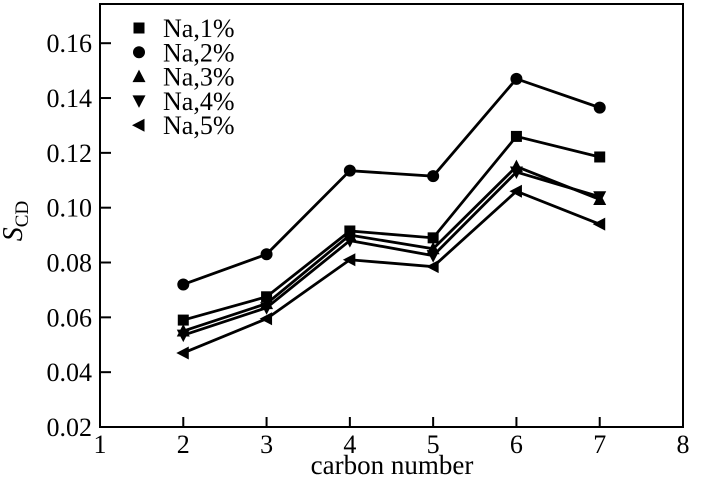 This screenshot has width=706, height=486. I want to click on y-axis-label: SCD, so click(17, 221).